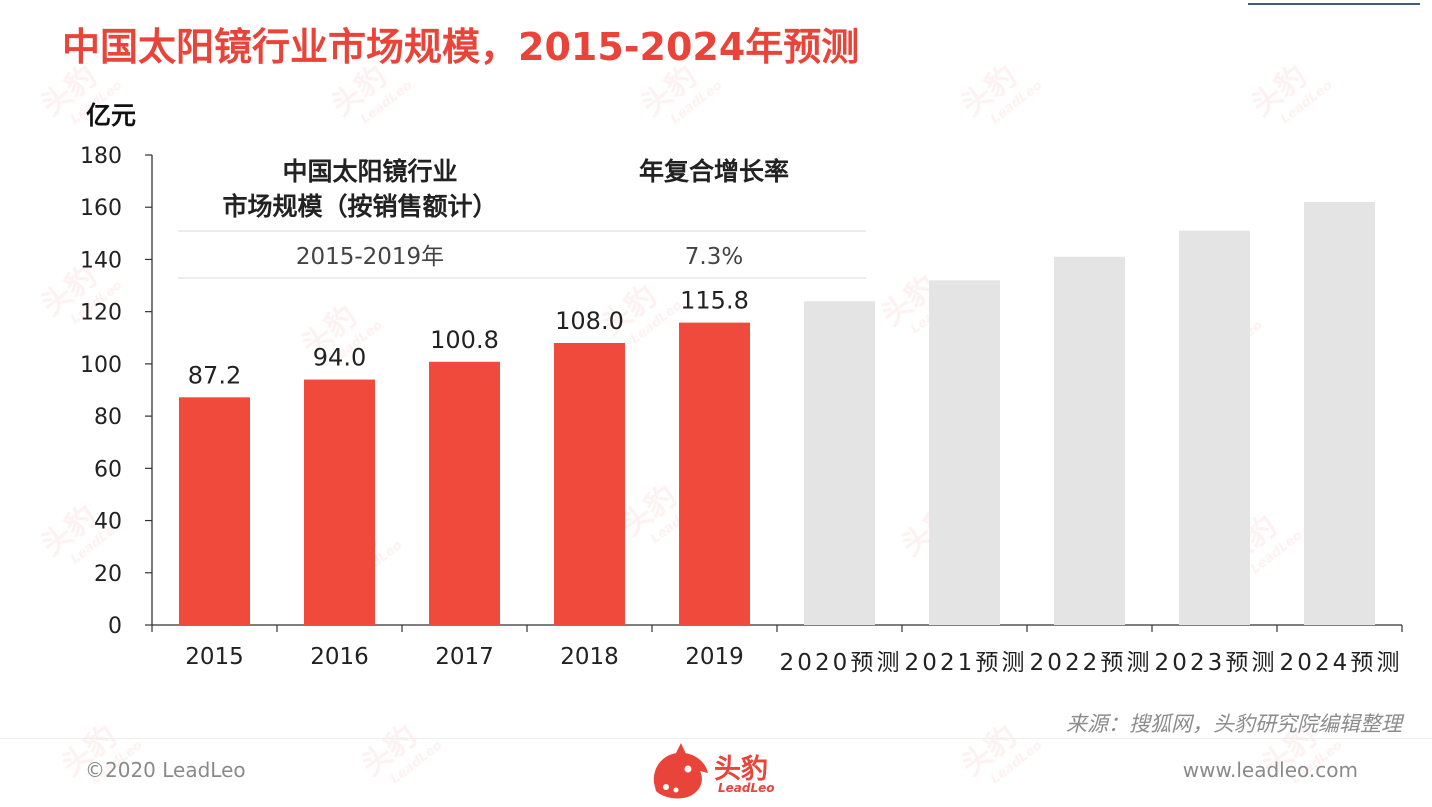  I want to click on logo-text-en: LeadLeo, so click(746, 788).